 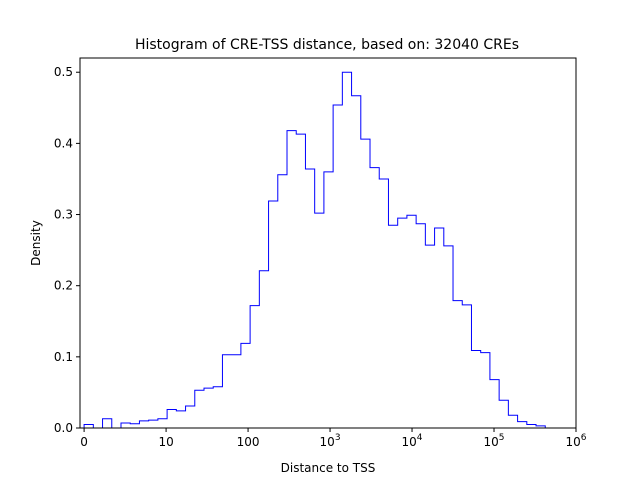 I want to click on x-axis: 0 10 100 10³ 10⁴ 10⁵ 10⁶, so click(x=333, y=438).